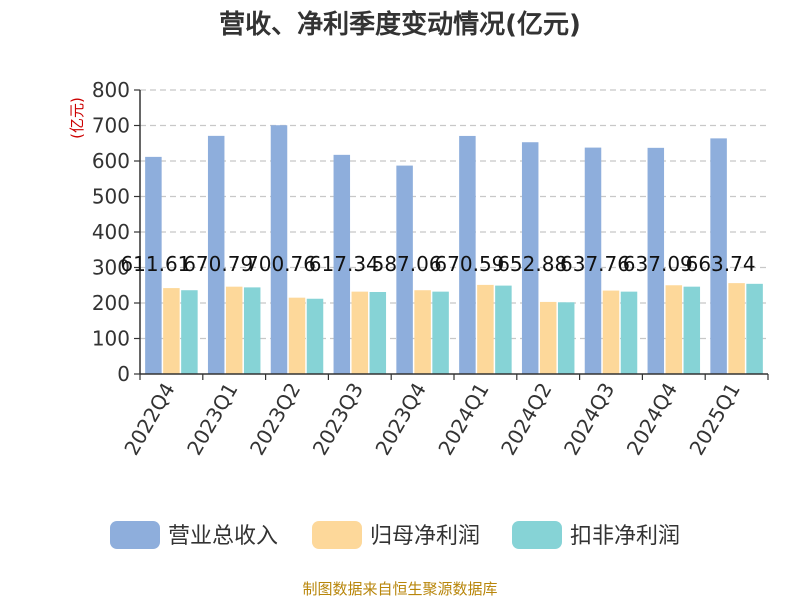 This screenshot has width=800, height=600. What do you see at coordinates (281, 264) in the screenshot?
I see `data-label: 700.76` at bounding box center [281, 264].